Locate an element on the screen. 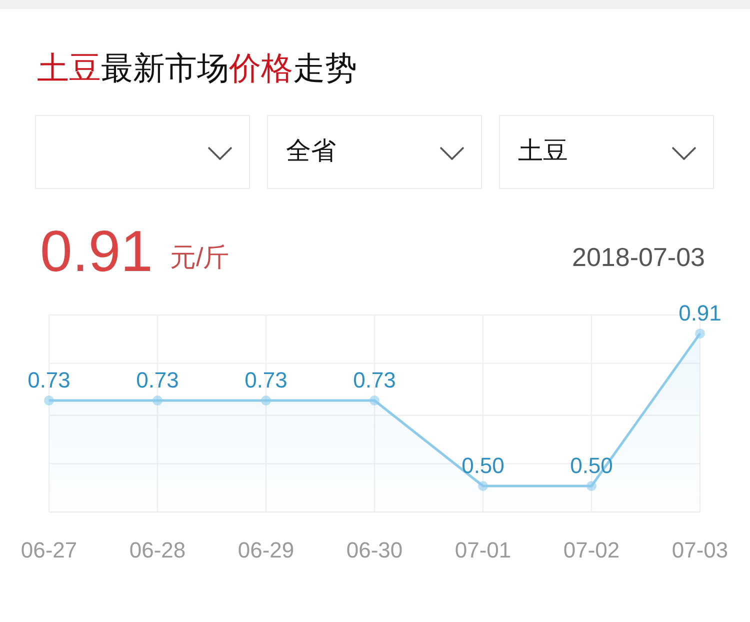 The image size is (750, 622). text: 2018-07-03 is located at coordinates (638, 257).